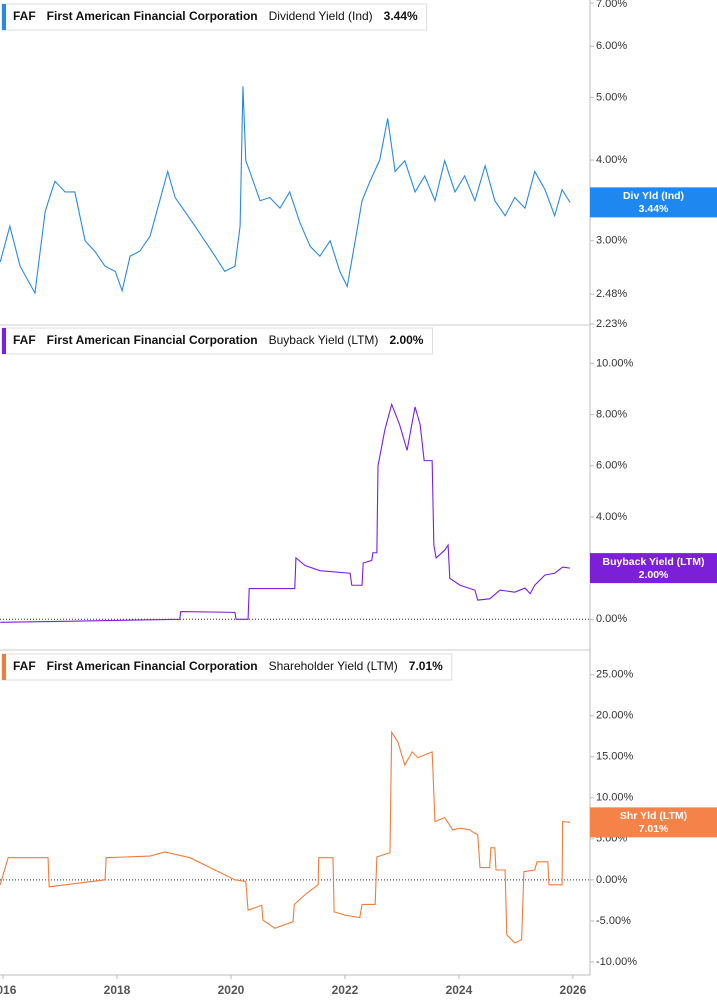 The height and width of the screenshot is (1005, 717). What do you see at coordinates (611, 97) in the screenshot?
I see `y-tick-label: 5.00%` at bounding box center [611, 97].